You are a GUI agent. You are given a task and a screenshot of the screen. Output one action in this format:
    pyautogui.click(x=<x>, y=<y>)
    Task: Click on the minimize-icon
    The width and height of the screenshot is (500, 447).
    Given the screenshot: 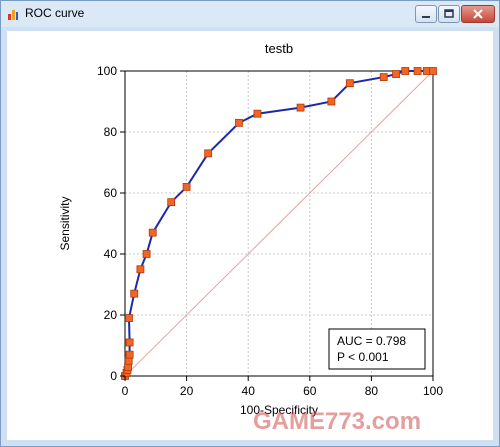 What is the action you would take?
    pyautogui.click(x=426, y=17)
    